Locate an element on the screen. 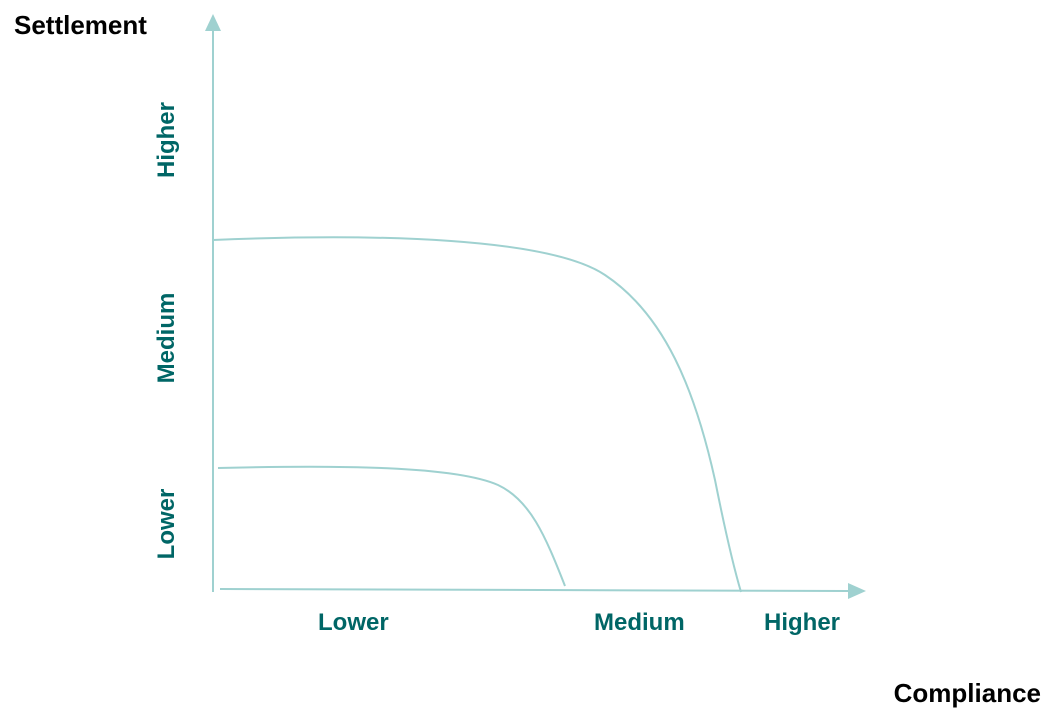 This screenshot has height=713, width=1049. x-tick-label-lower: Lower is located at coordinates (353, 622).